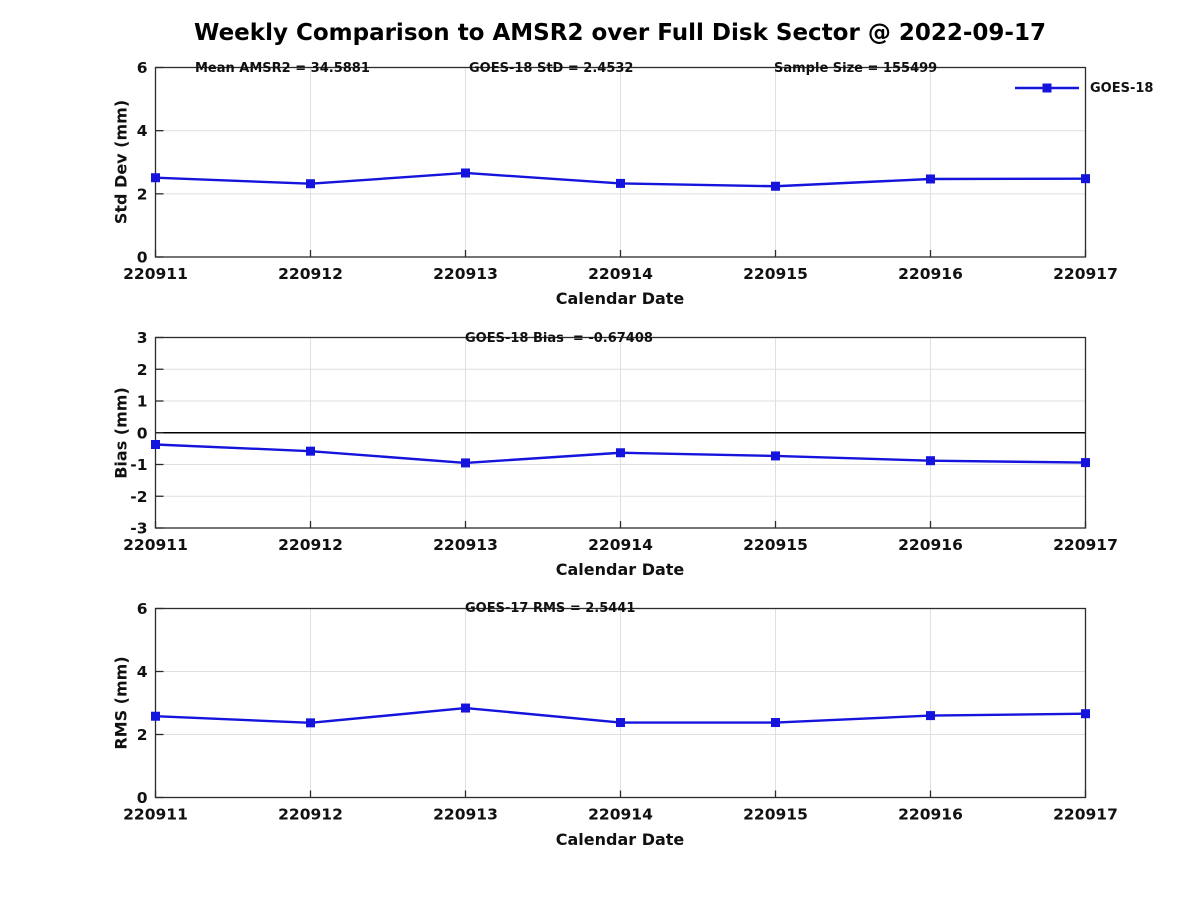 The image size is (1200, 900). Describe the element at coordinates (550, 608) in the screenshot. I see `annotation-goes17-rms: GOES-17 RMS = 2.5441` at that location.